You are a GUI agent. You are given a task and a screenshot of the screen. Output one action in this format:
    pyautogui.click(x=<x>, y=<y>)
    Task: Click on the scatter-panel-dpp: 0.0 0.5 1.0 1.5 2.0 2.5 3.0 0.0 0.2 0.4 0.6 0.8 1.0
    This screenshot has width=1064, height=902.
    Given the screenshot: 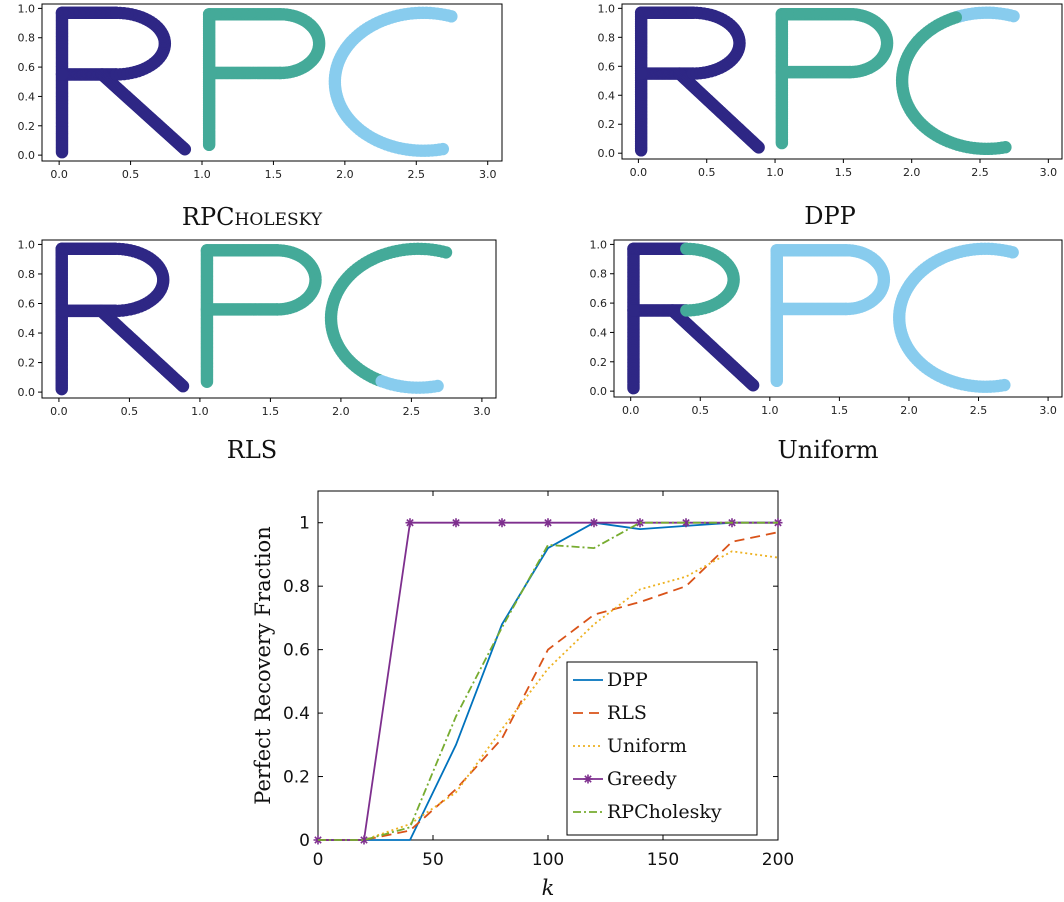 What is the action you would take?
    pyautogui.click(x=830, y=90)
    